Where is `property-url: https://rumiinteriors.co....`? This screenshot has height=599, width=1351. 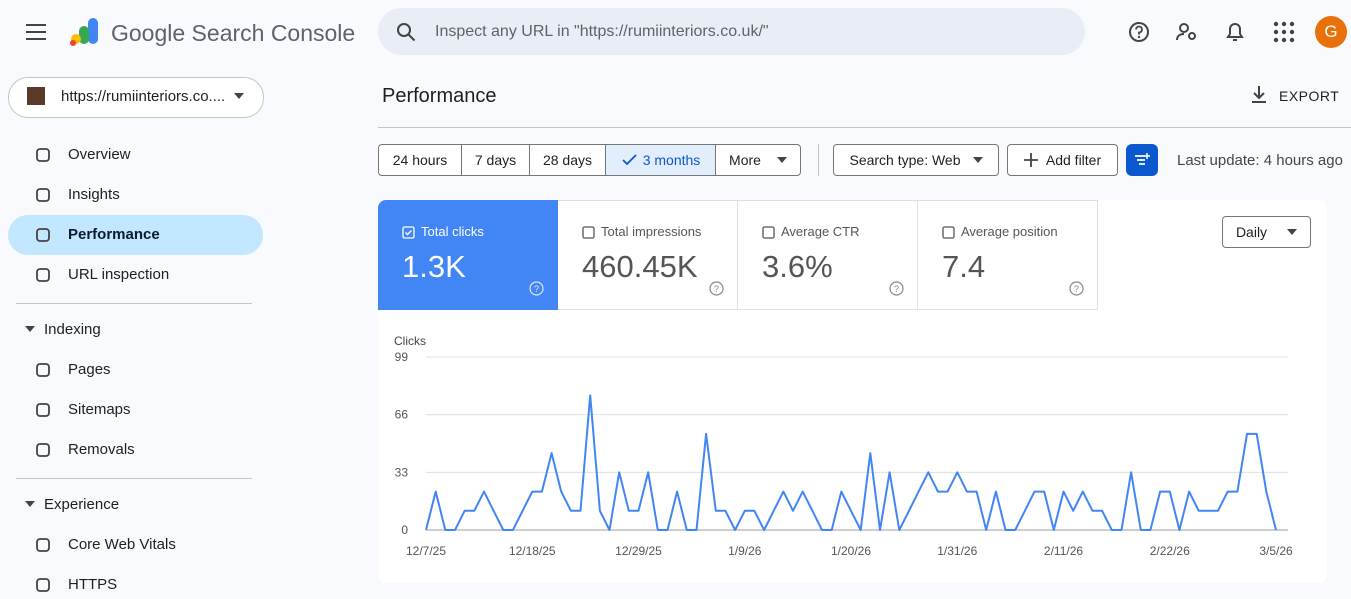 property-url: https://rumiinteriors.co.... is located at coordinates (143, 96).